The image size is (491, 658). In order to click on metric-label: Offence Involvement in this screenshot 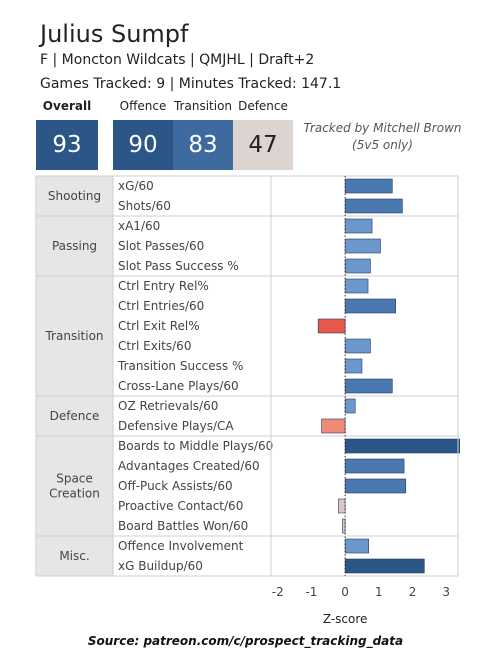, I will do `click(181, 546)`.